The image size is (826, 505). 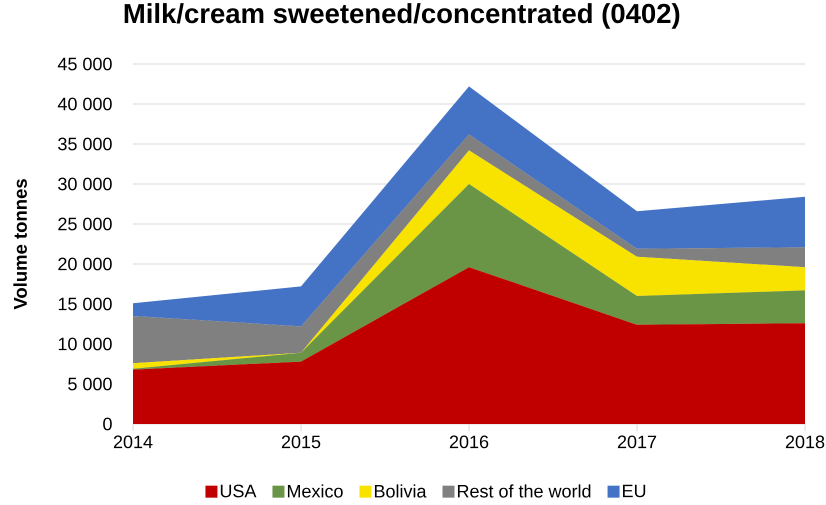 What do you see at coordinates (805, 442) in the screenshot?
I see `x-tick-label: 2018` at bounding box center [805, 442].